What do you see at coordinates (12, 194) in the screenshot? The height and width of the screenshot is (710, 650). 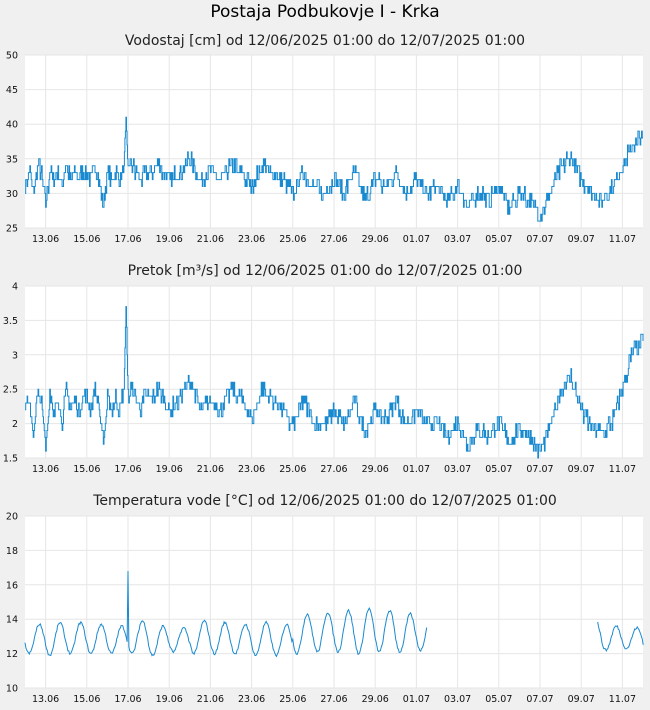 I see `y-tick-label: 30` at bounding box center [12, 194].